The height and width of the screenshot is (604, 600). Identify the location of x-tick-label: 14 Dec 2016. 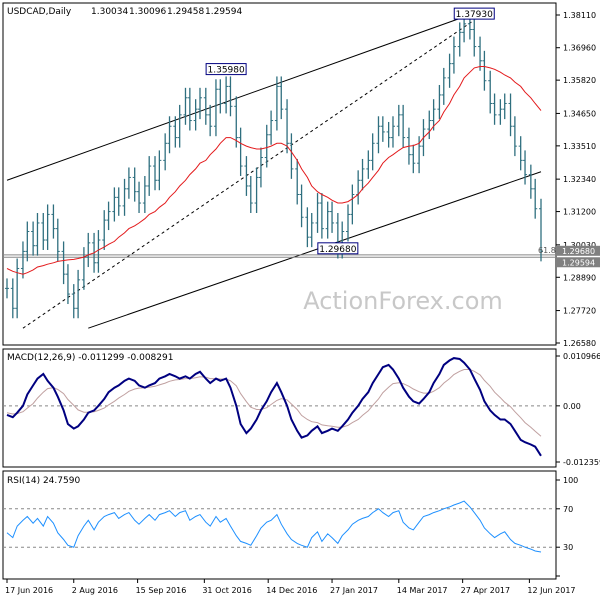
(291, 590).